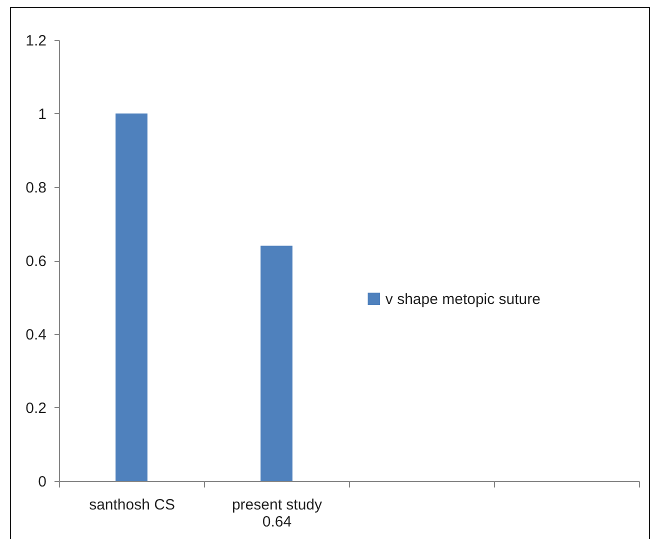  Describe the element at coordinates (36, 335) in the screenshot. I see `y-tick-label: 0.4` at that location.